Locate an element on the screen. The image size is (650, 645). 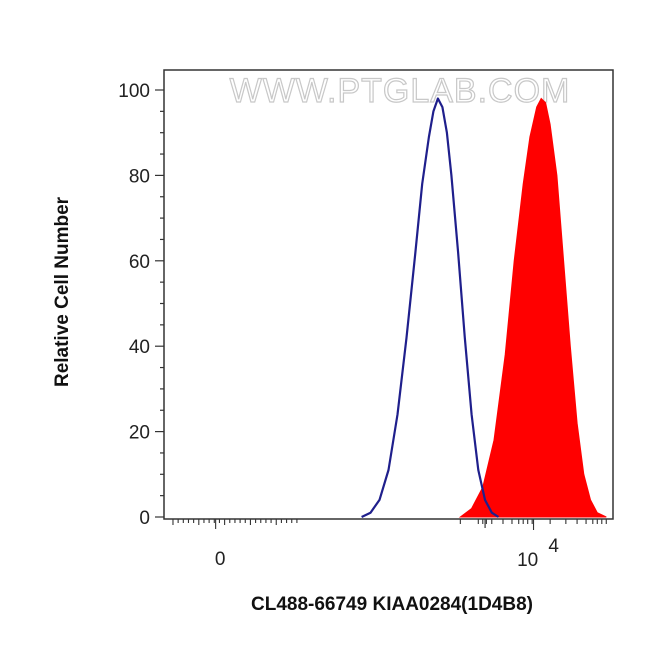
y-tick-label: 60 is located at coordinates (139, 262).